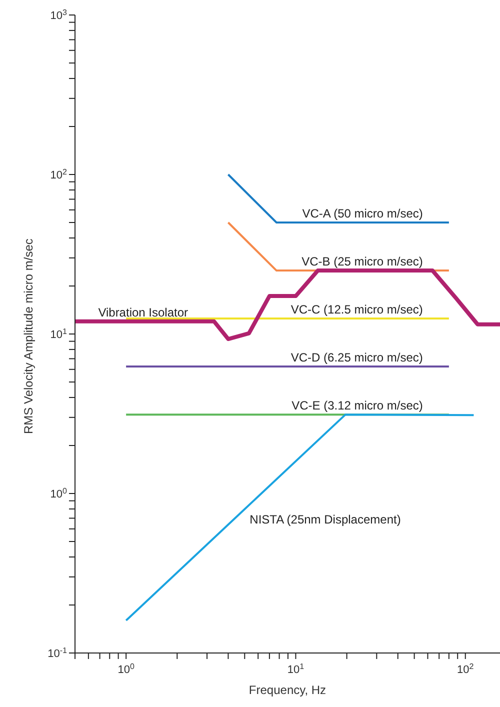 This screenshot has height=707, width=500. I want to click on x-axis-title: Frequency, Hz, so click(287, 690).